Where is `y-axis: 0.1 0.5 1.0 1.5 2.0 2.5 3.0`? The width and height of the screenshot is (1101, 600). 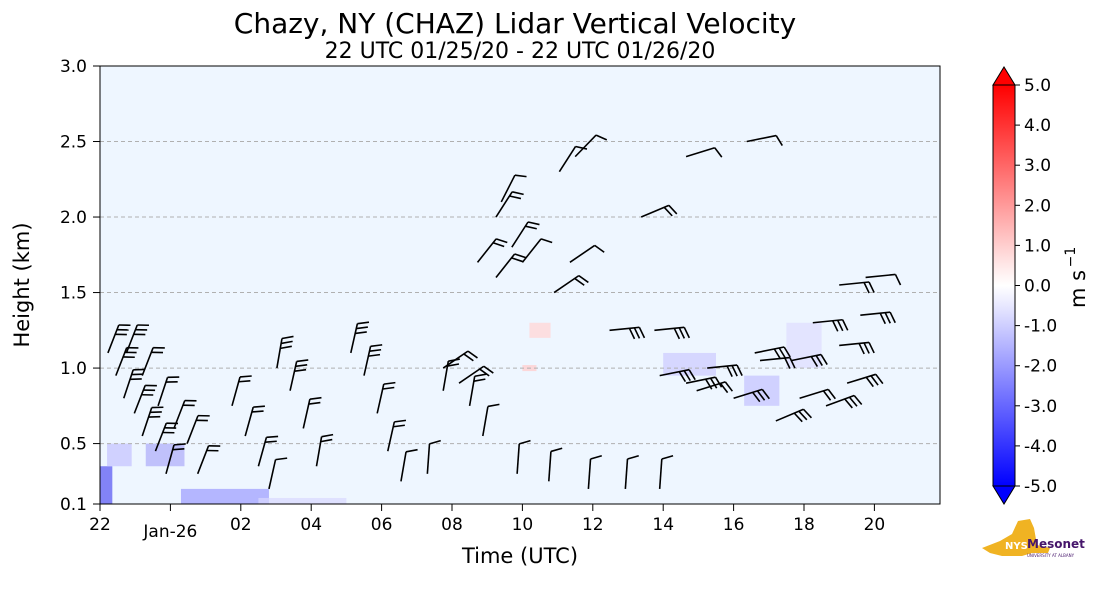 y-axis: 0.1 0.5 1.0 1.5 2.0 2.5 3.0 is located at coordinates (80, 286).